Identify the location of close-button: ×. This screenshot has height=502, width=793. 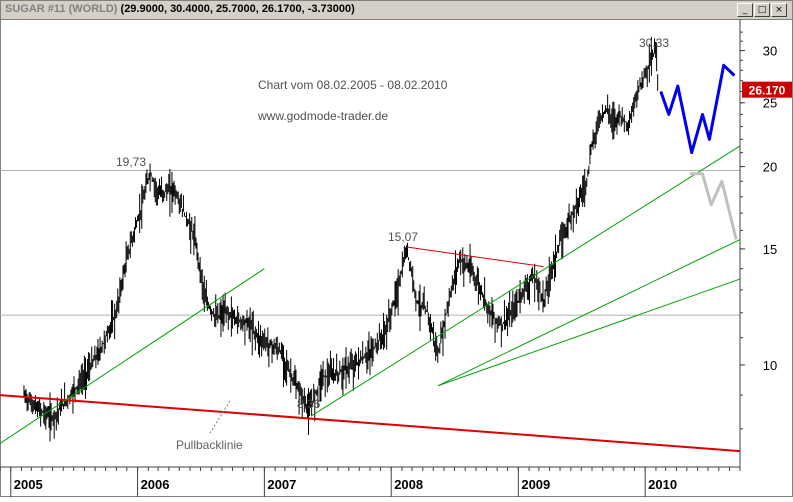
(779, 10).